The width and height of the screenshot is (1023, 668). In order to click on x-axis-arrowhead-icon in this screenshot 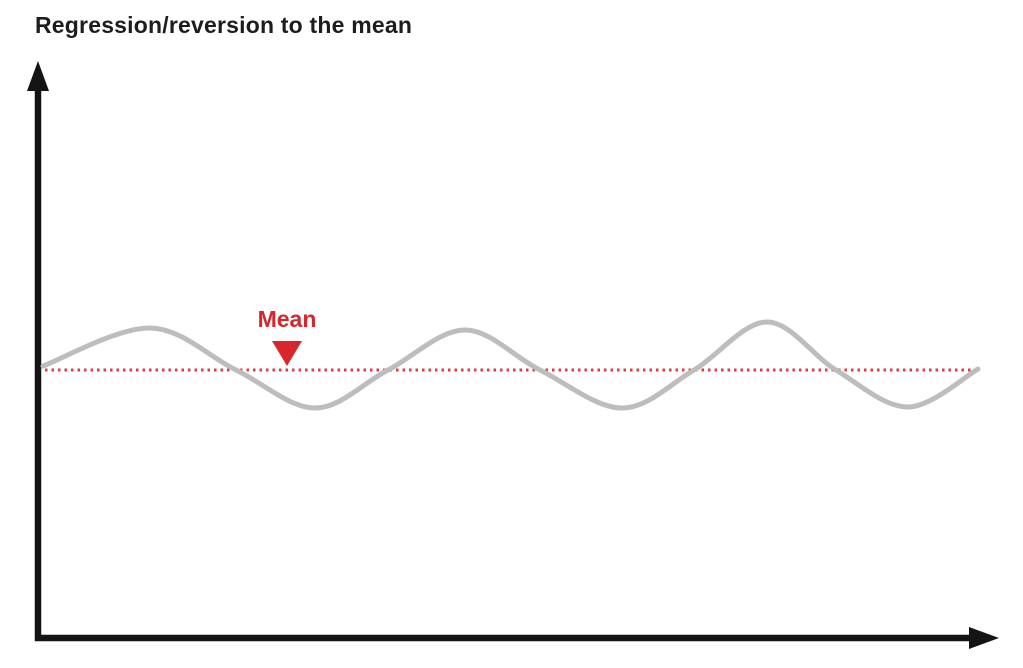, I will do `click(984, 638)`.